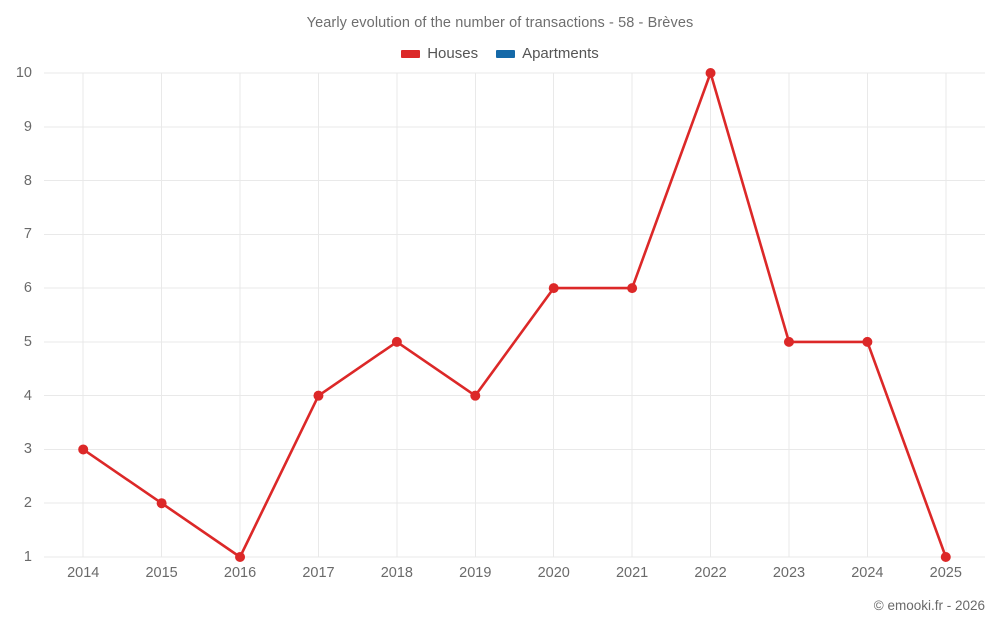 This screenshot has height=625, width=1000. I want to click on legend-item-houses: Houses, so click(439, 53).